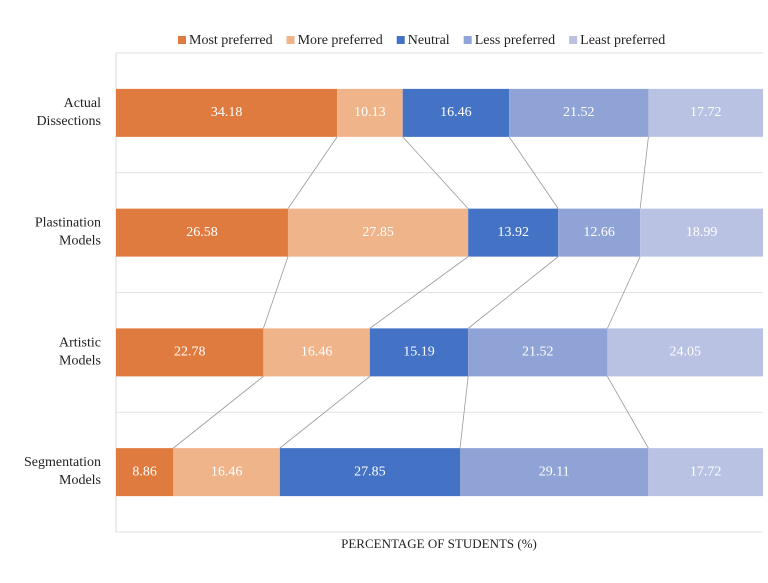  I want to click on value-label: 8.86, so click(144, 471).